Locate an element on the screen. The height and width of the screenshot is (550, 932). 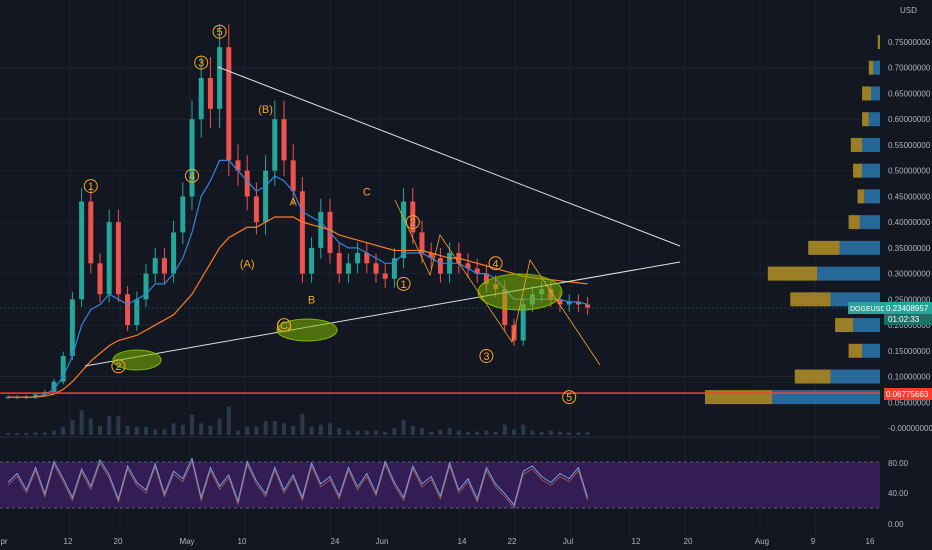
x-tick-label: 9 is located at coordinates (813, 541).